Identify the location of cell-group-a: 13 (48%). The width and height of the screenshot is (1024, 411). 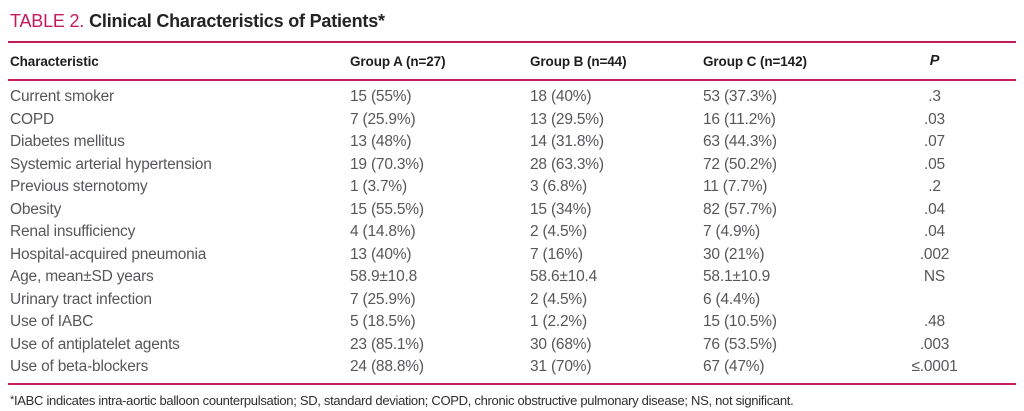
(381, 141).